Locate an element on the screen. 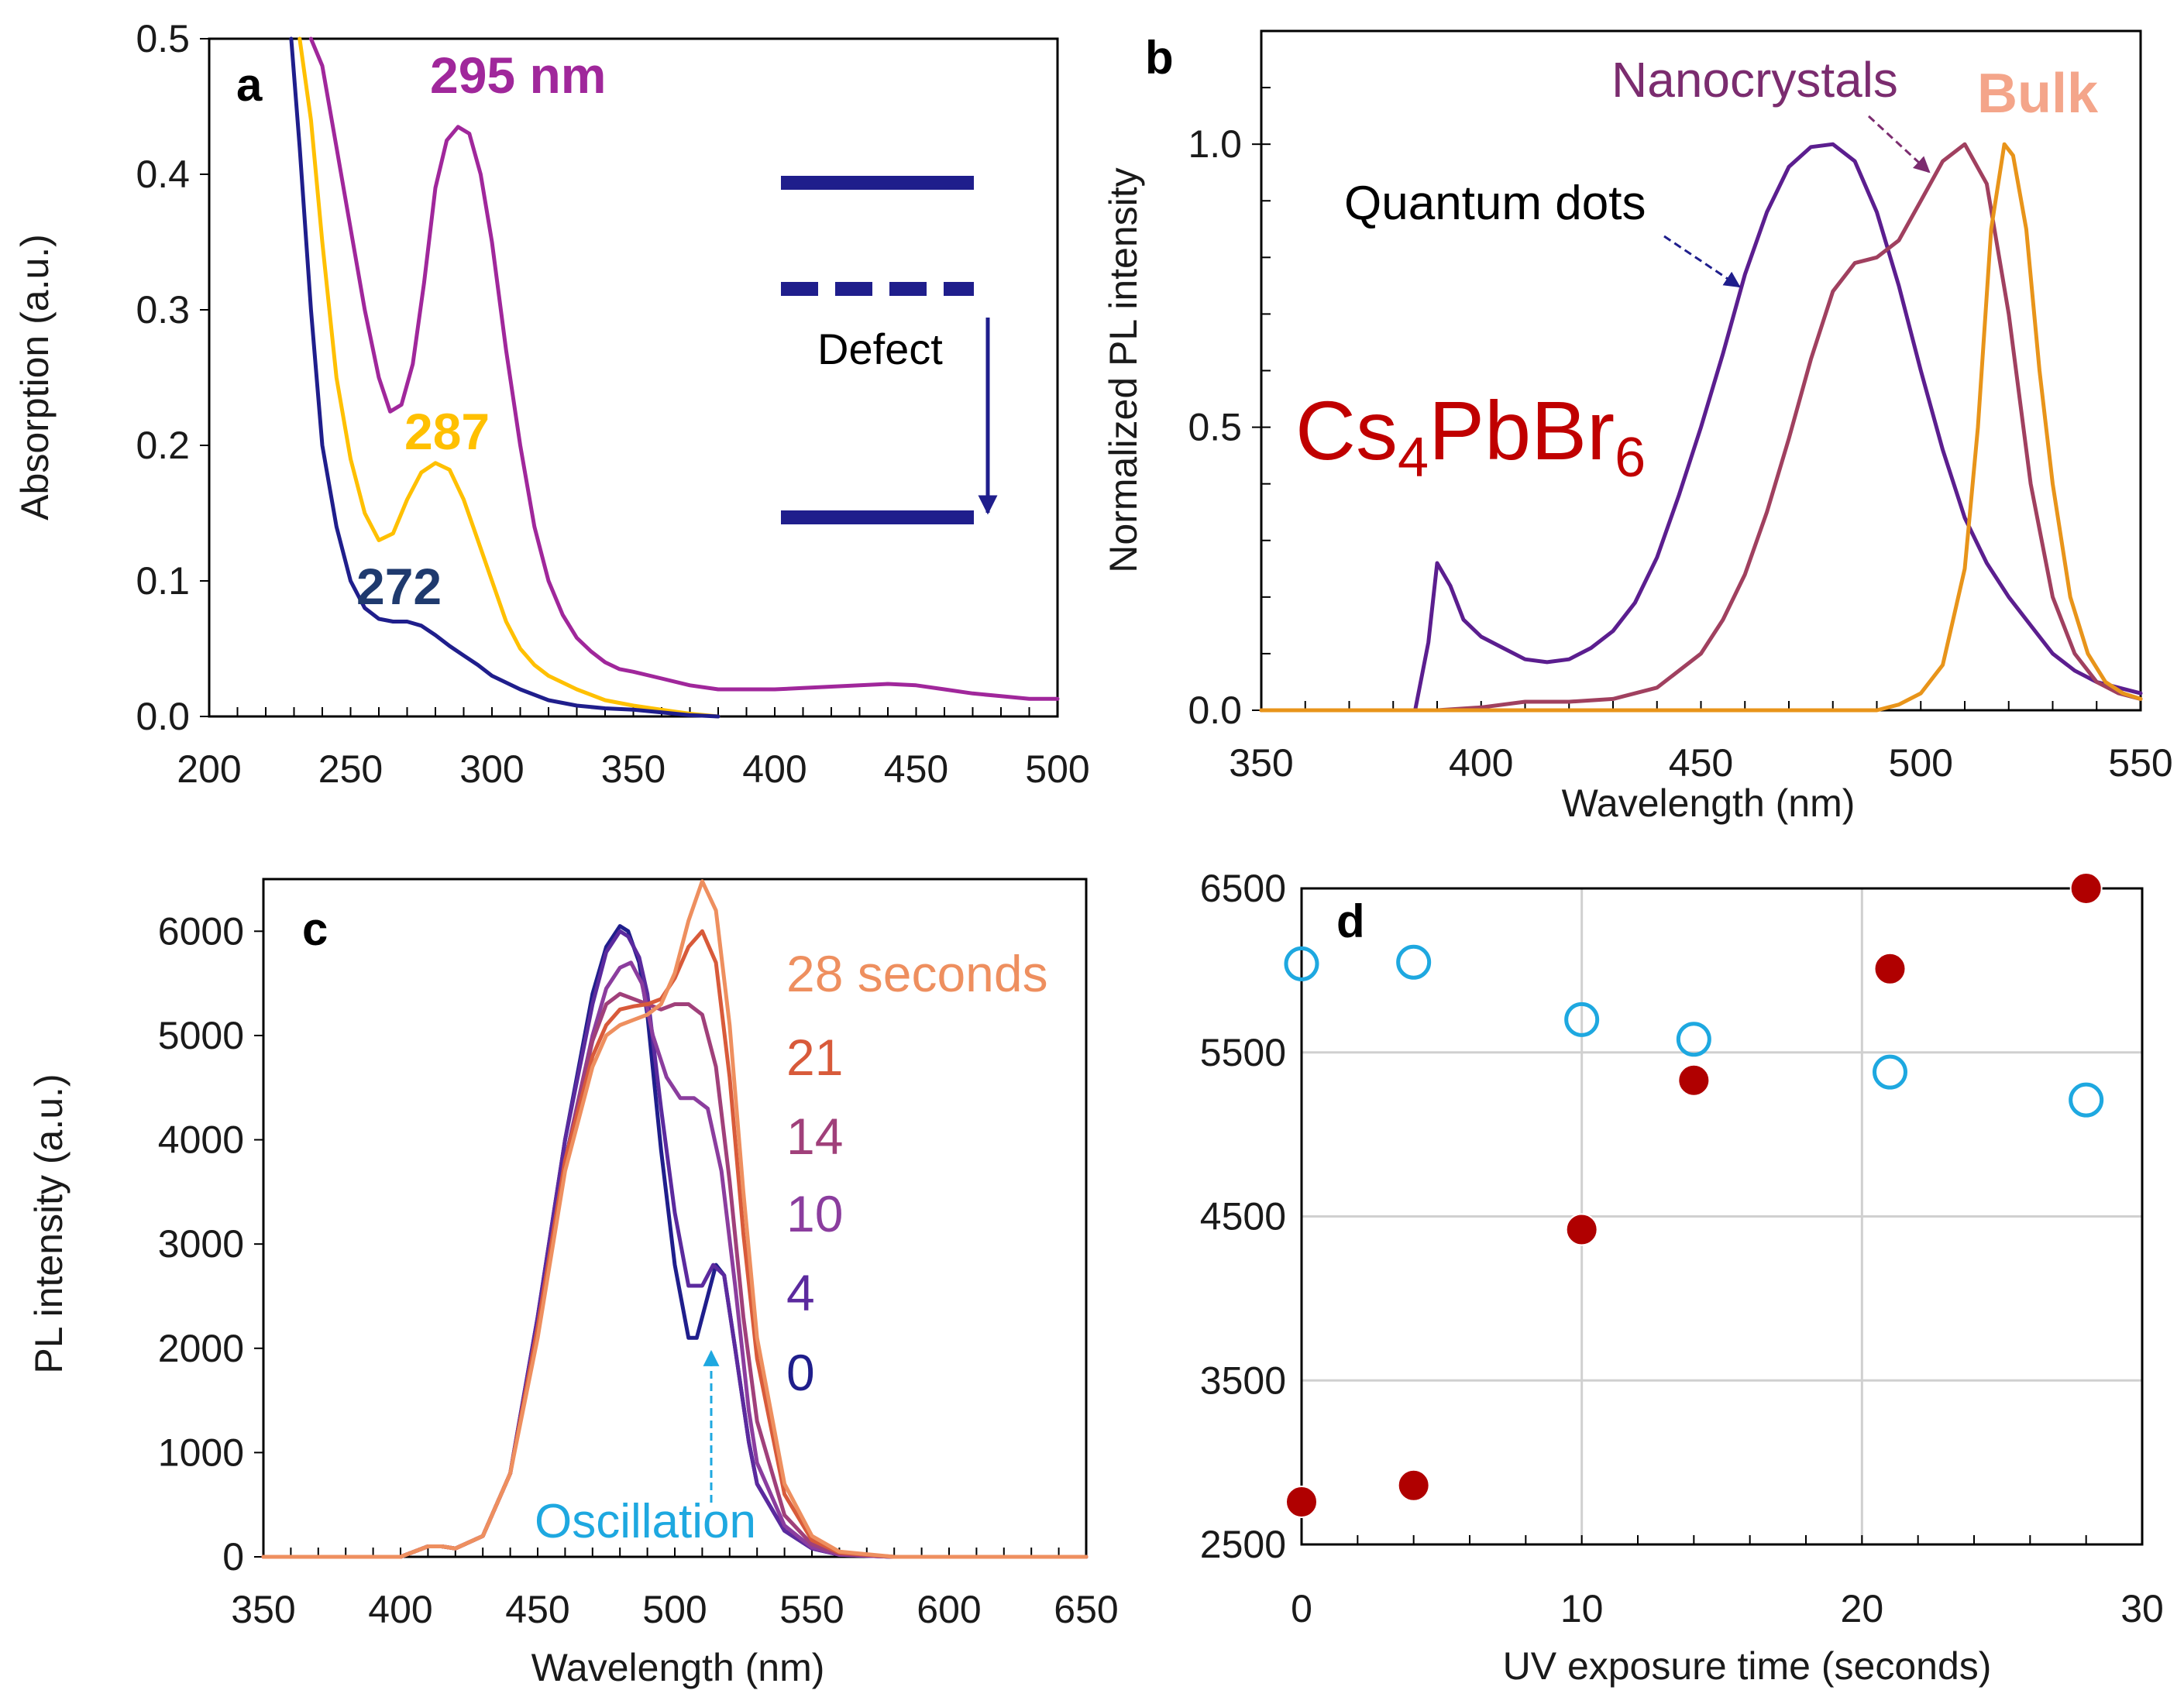 The image size is (2184, 1704). formula-label: Cs4PbBr6 is located at coordinates (1471, 436).